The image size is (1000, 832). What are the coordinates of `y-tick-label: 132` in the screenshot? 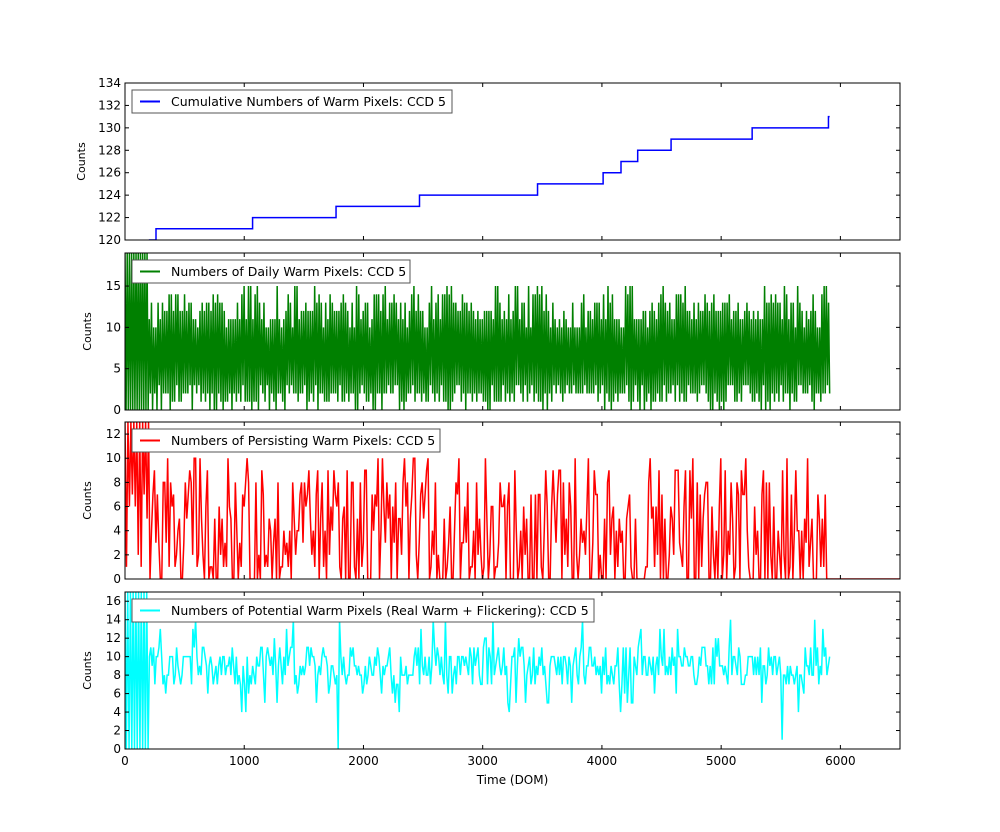 It's located at (109, 105).